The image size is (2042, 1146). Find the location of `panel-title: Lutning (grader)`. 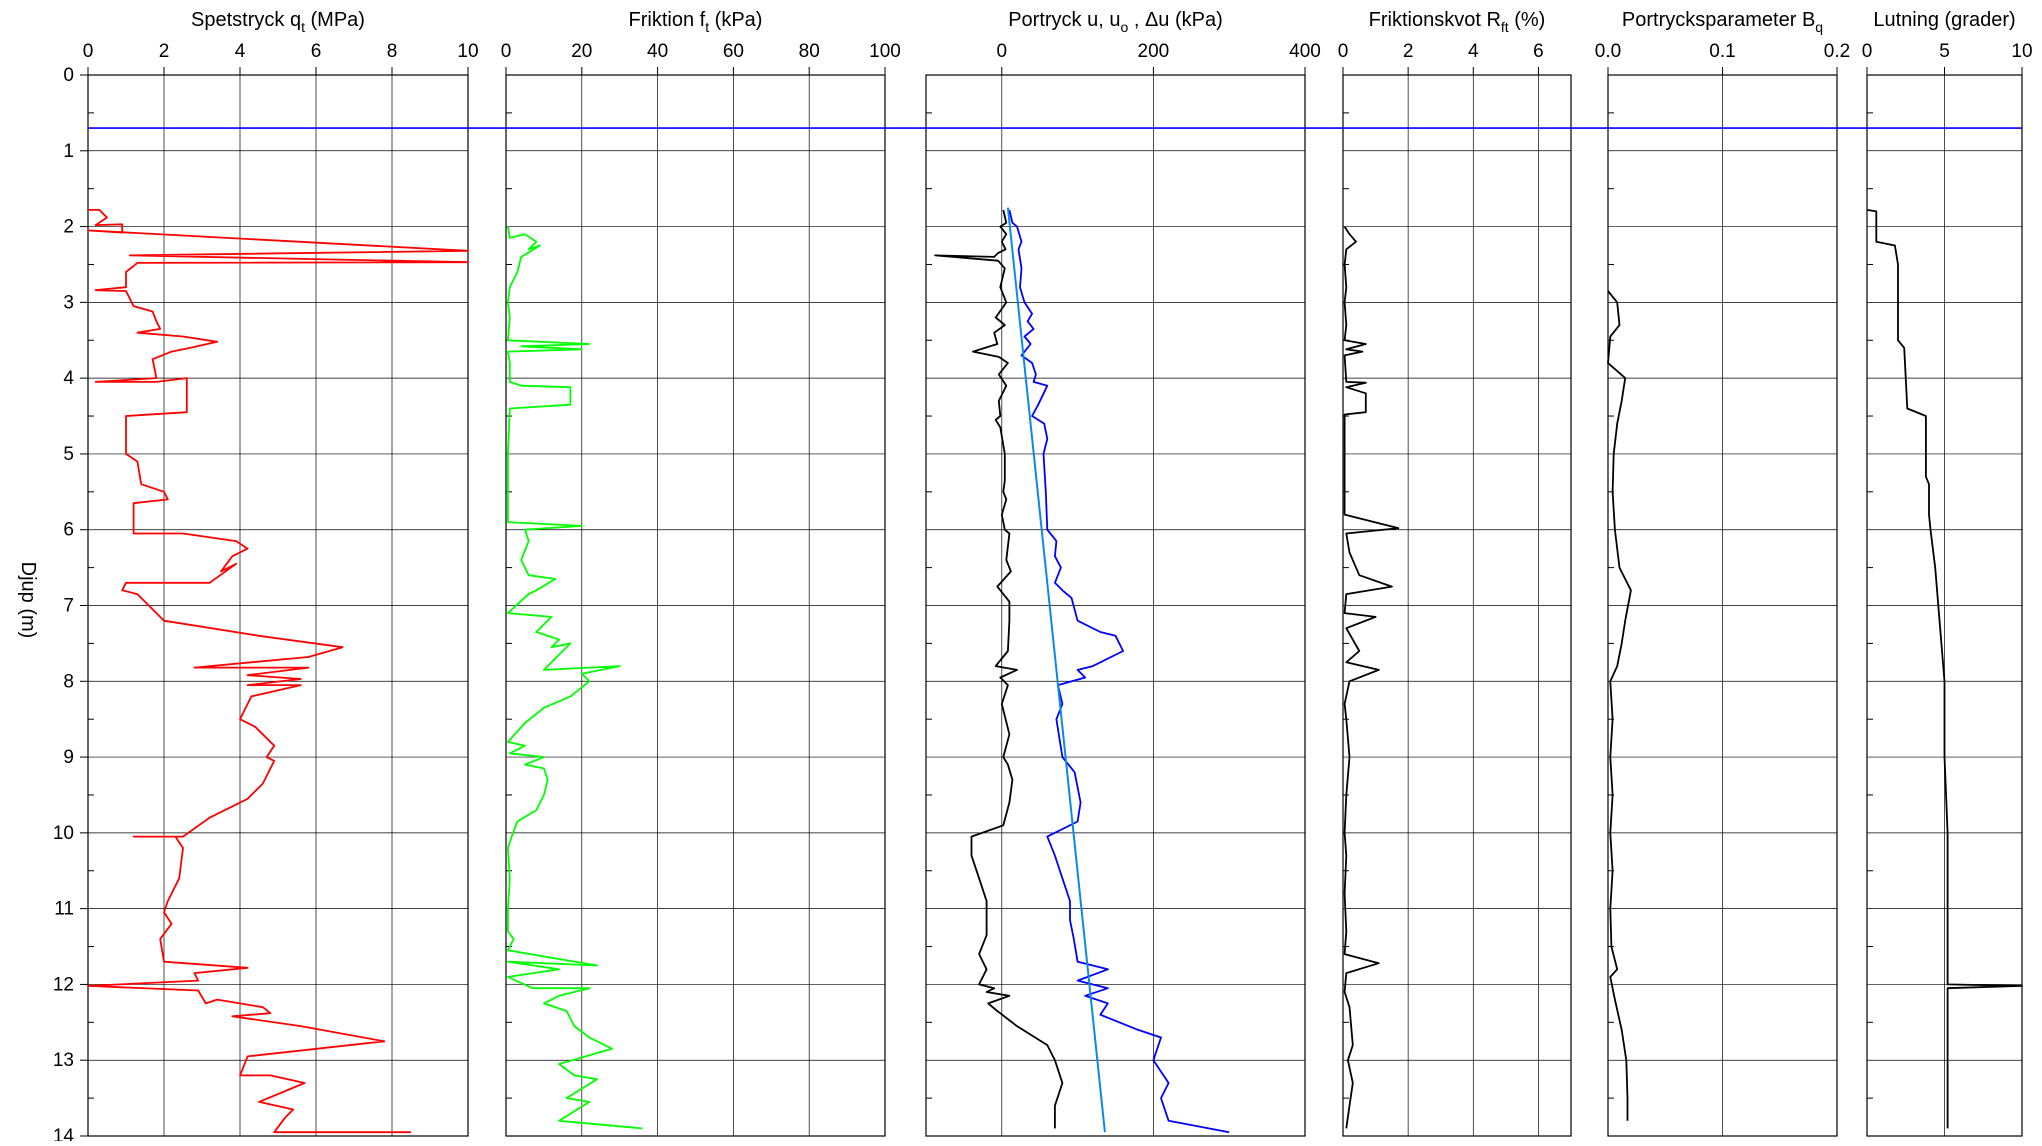

panel-title: Lutning (grader) is located at coordinates (1944, 20).